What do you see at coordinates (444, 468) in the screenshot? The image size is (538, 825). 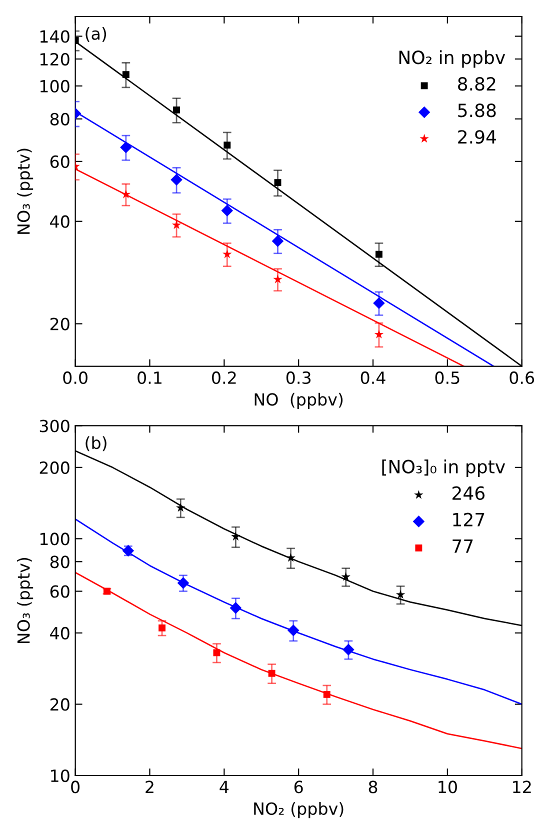 I see `legend-title: [NO₃]₀ in pptv` at bounding box center [444, 468].